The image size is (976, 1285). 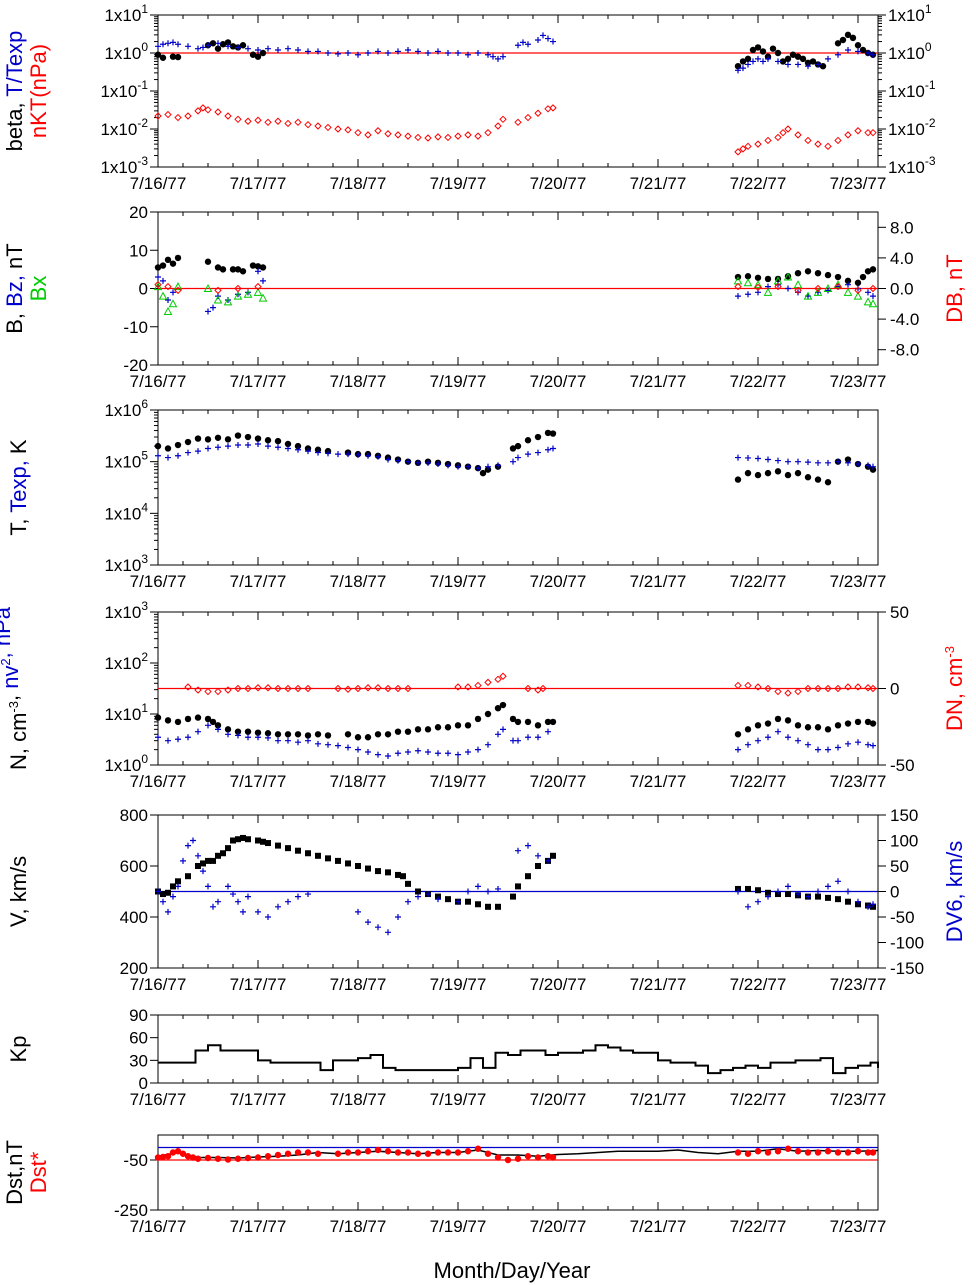 What do you see at coordinates (902, 289) in the screenshot?
I see `y2-tick-label: 0.0` at bounding box center [902, 289].